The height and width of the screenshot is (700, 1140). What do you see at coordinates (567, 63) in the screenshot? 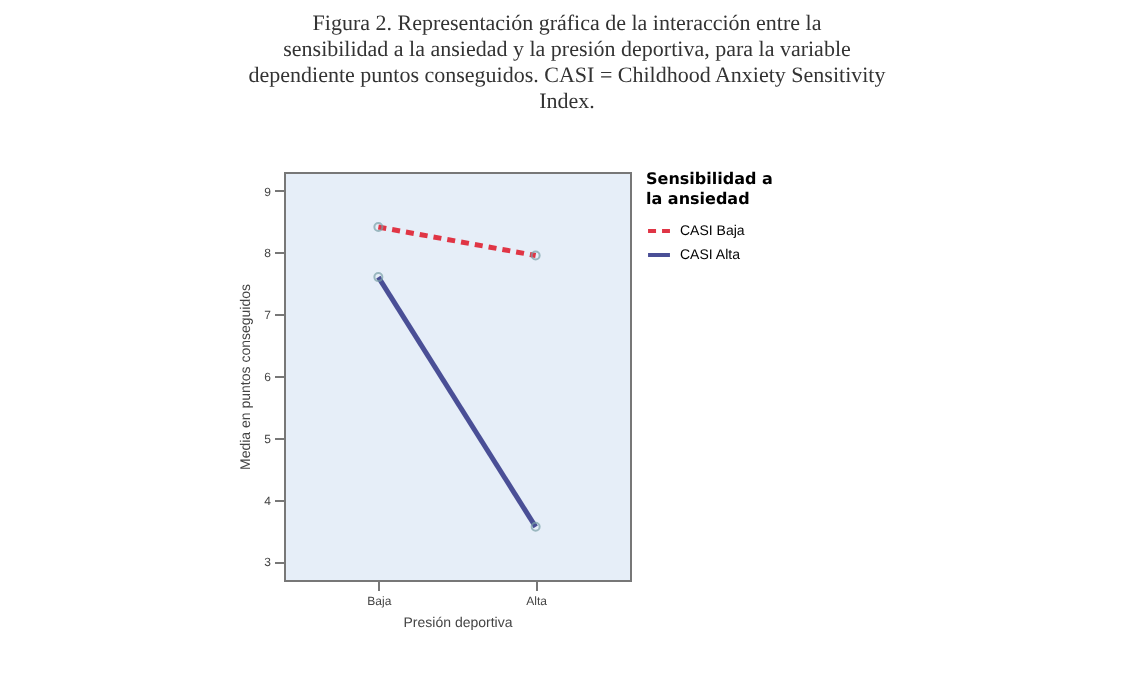
I see `chart-title: Figura 2. Representación gráfica de la interacción entre la sensibilidad a la ansiedad y la presión deportiva, para la variable dependiente puntos conseguidos. CASI = Childhood Anxiety Sensitivity Index.` at bounding box center [567, 63].